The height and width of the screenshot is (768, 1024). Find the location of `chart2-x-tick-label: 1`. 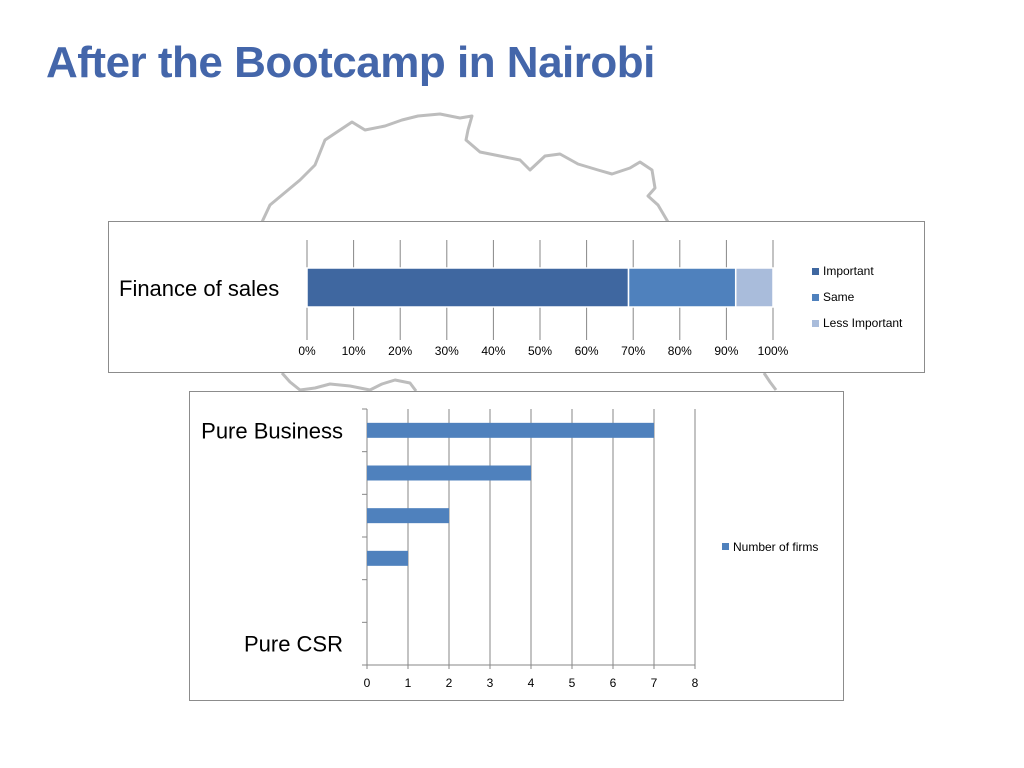

chart2-x-tick-label: 1 is located at coordinates (408, 683).